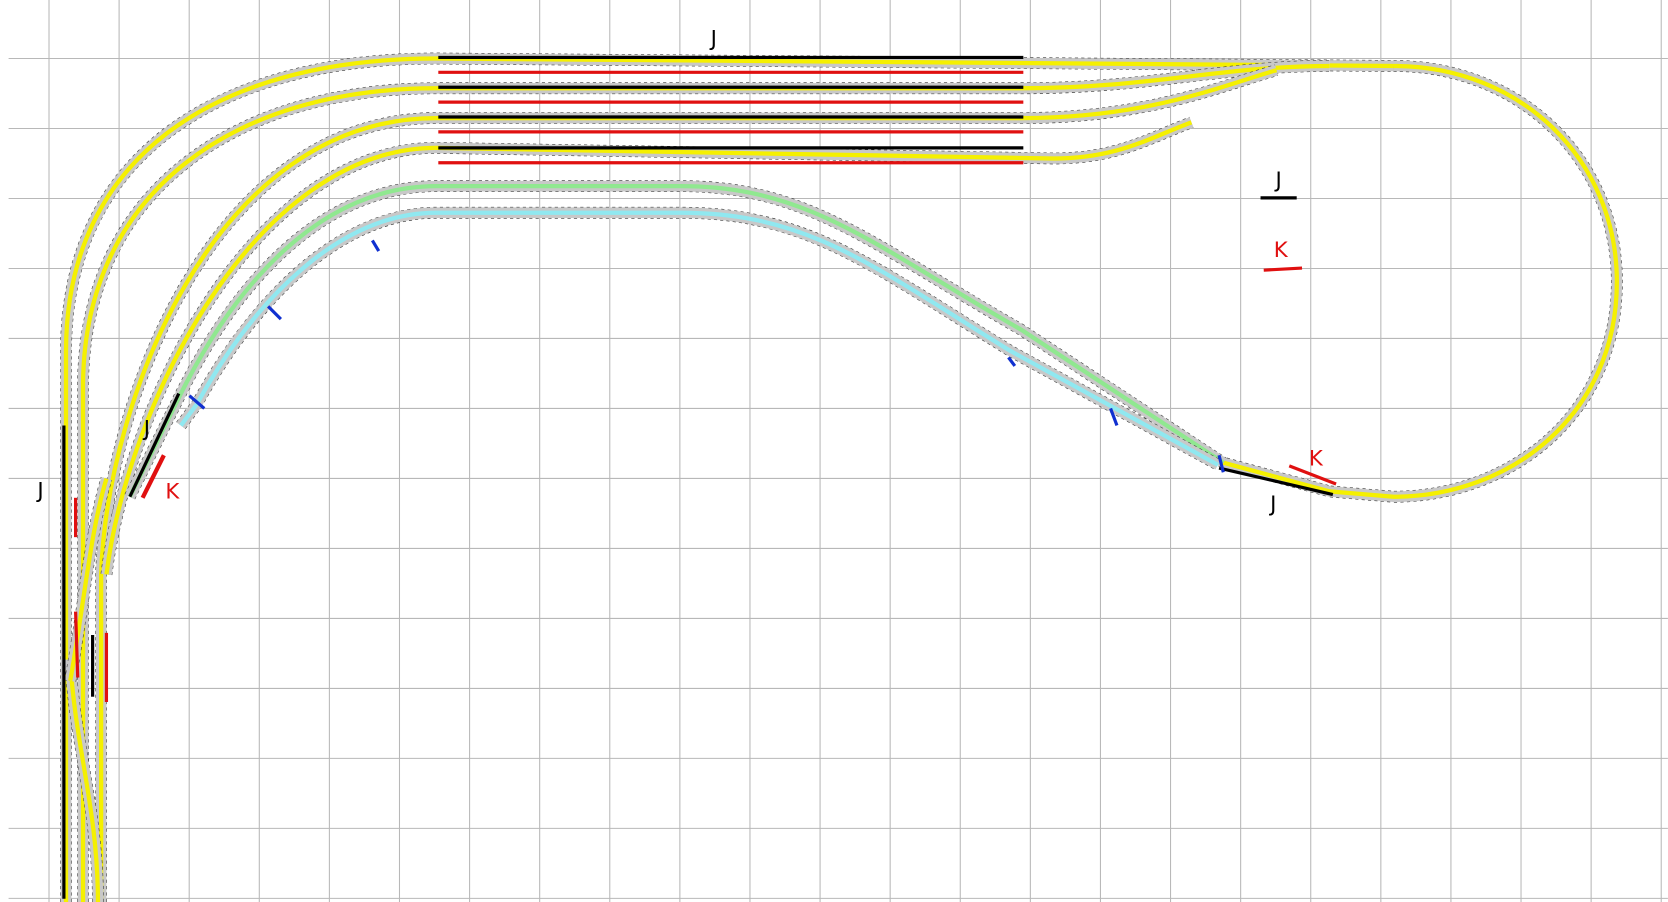  I want to click on track-rail, so click(1420, 281).